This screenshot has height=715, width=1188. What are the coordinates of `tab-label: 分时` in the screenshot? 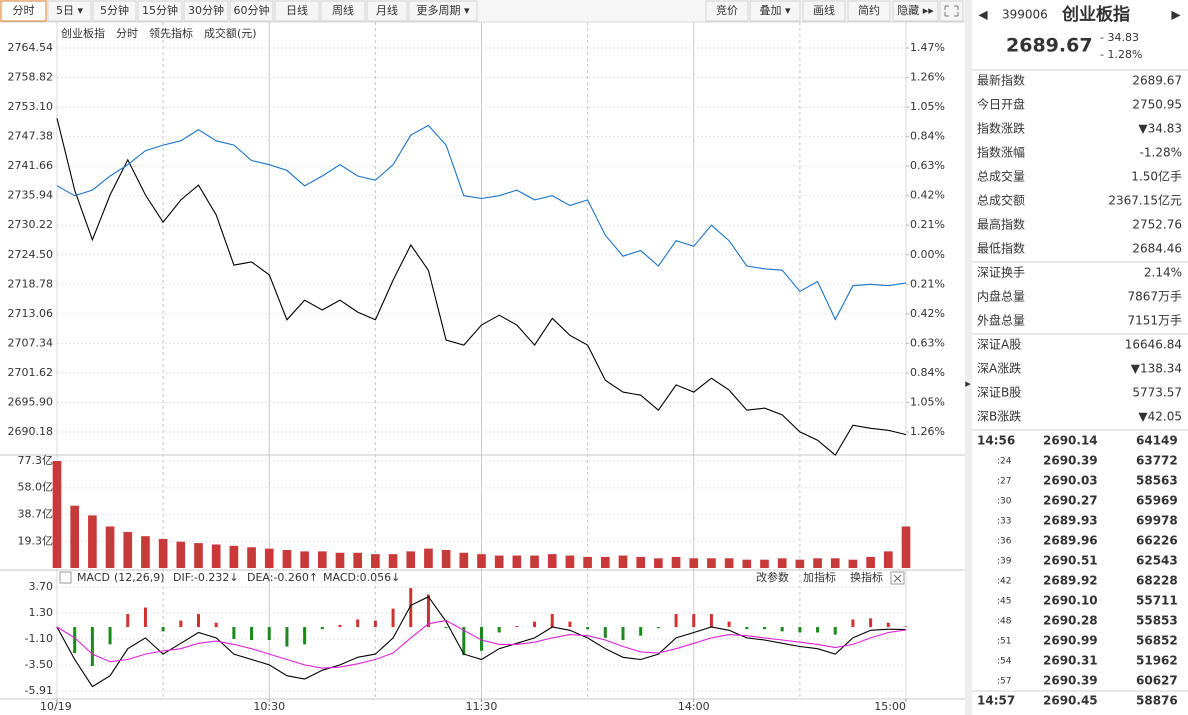 It's located at (24, 10).